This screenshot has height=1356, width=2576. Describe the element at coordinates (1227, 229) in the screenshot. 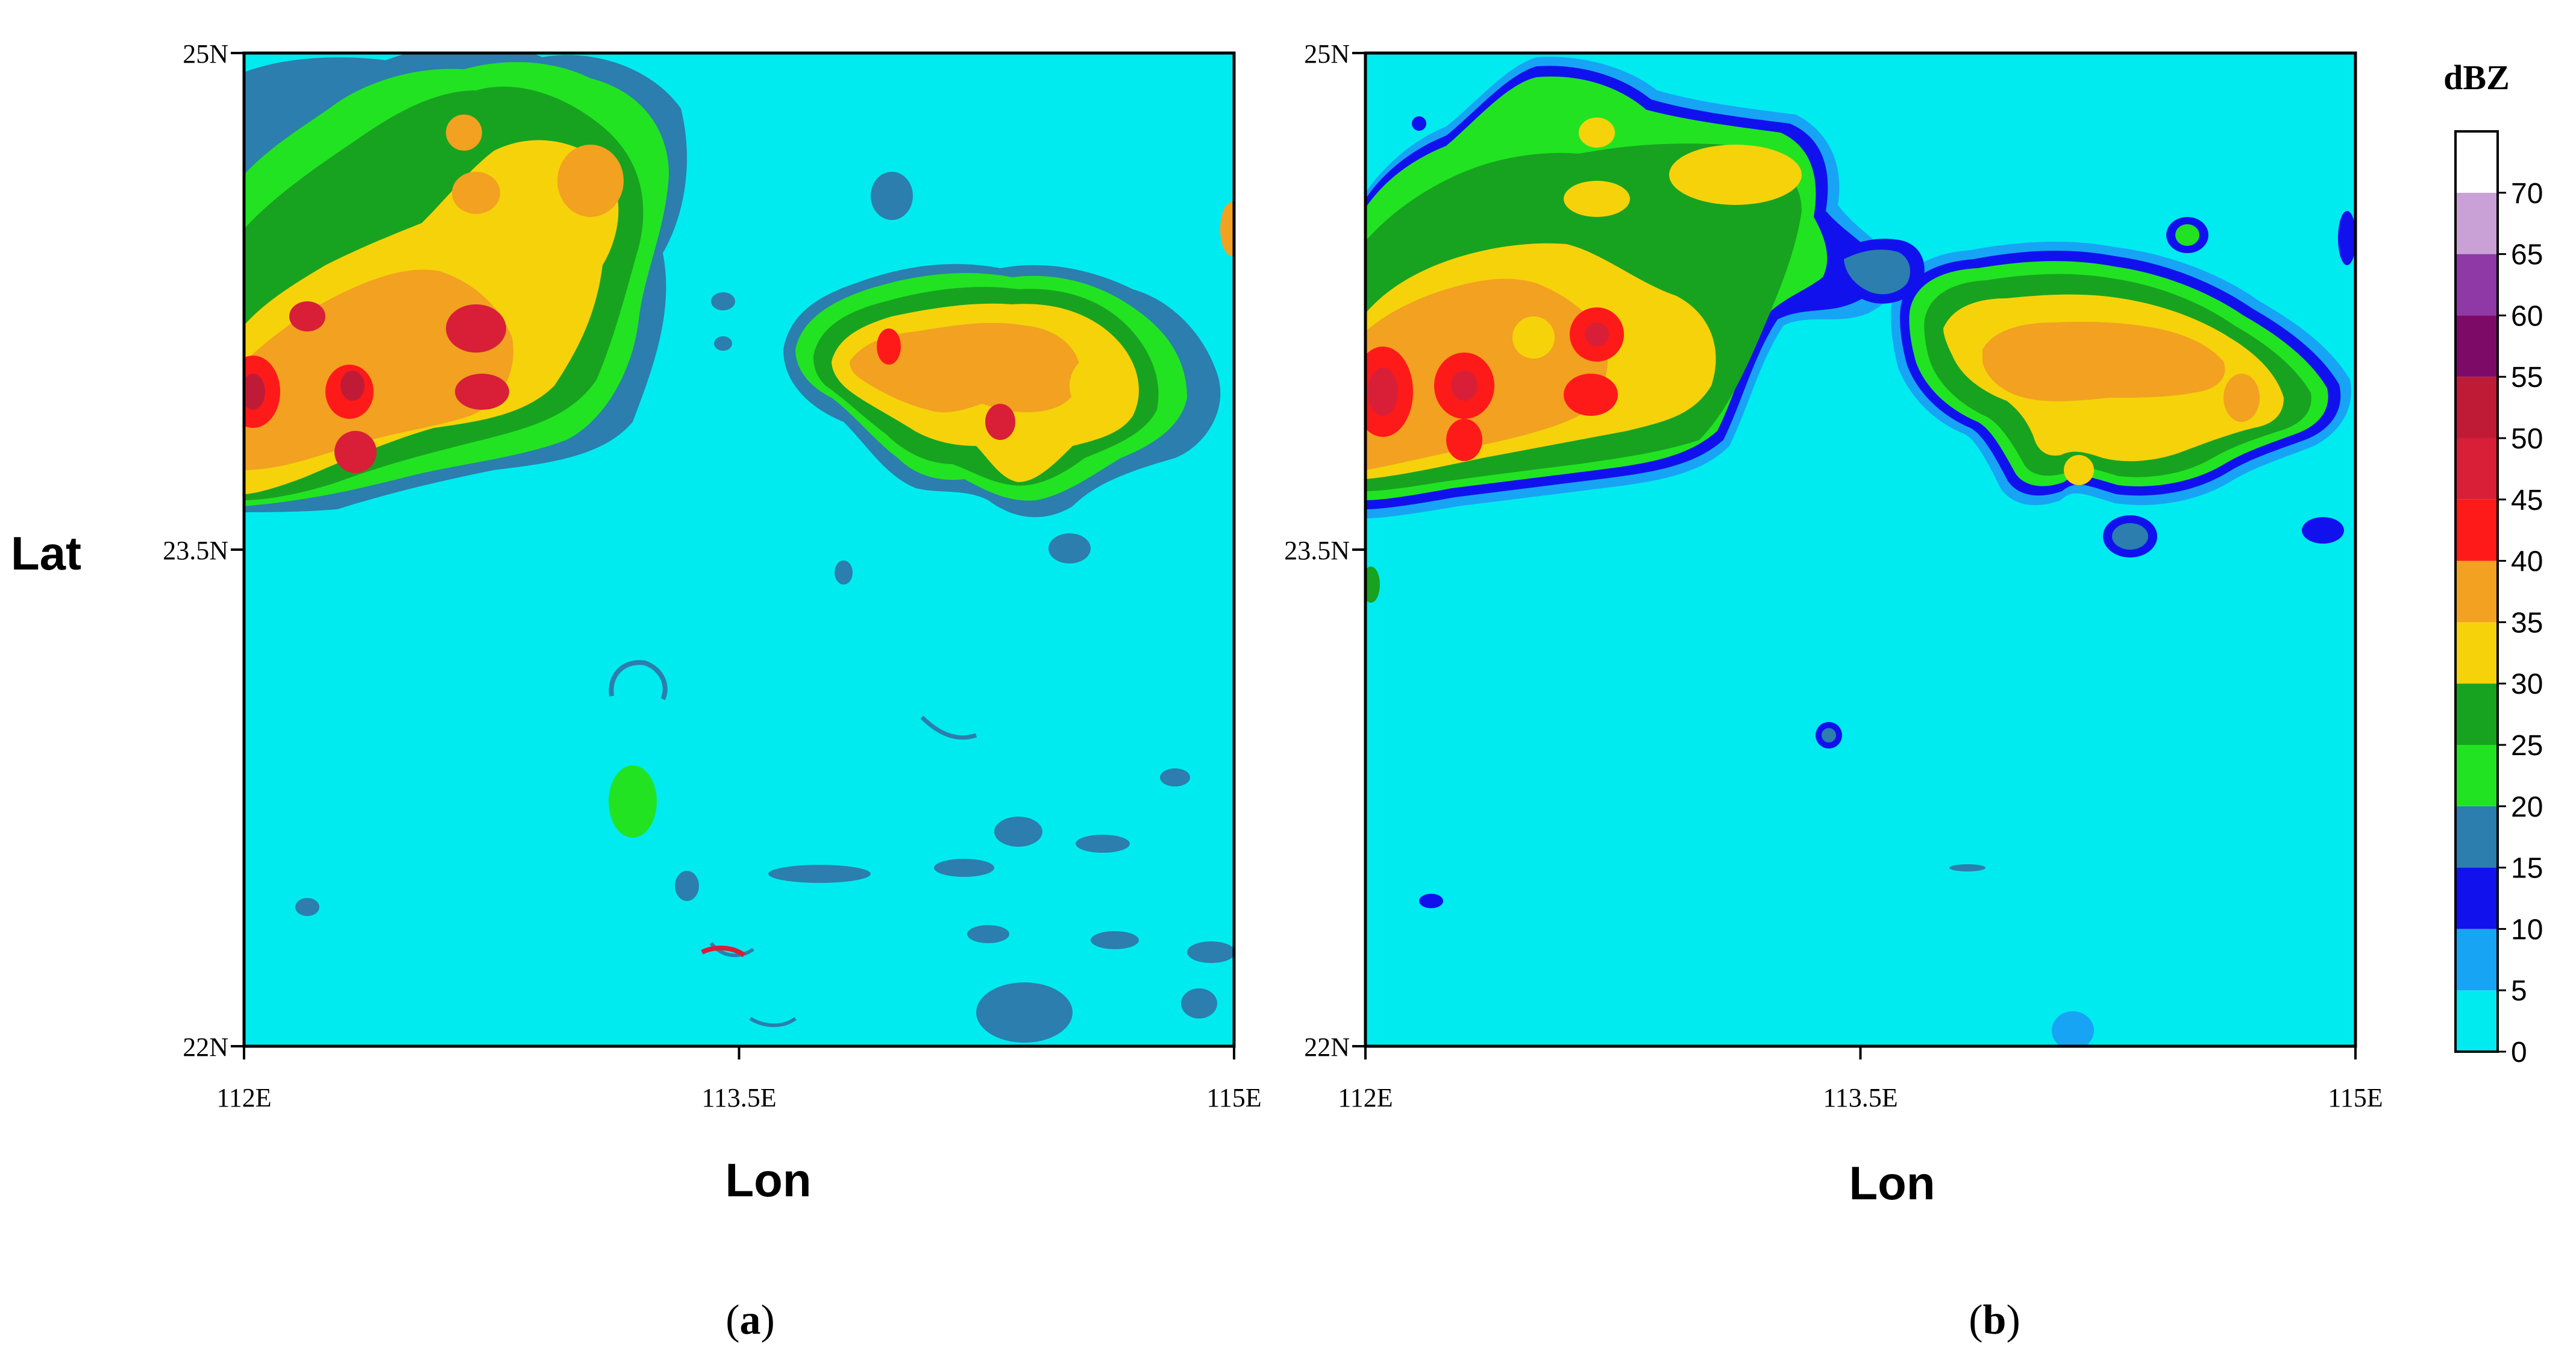

I see `panel-a-edge-cell` at that location.